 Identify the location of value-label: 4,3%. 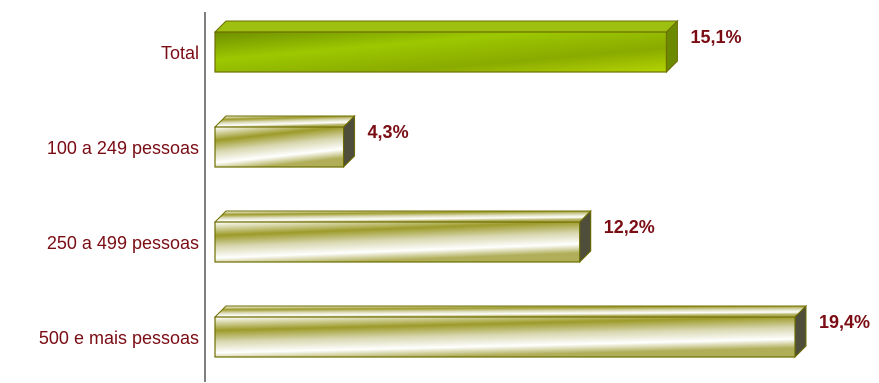
(388, 132).